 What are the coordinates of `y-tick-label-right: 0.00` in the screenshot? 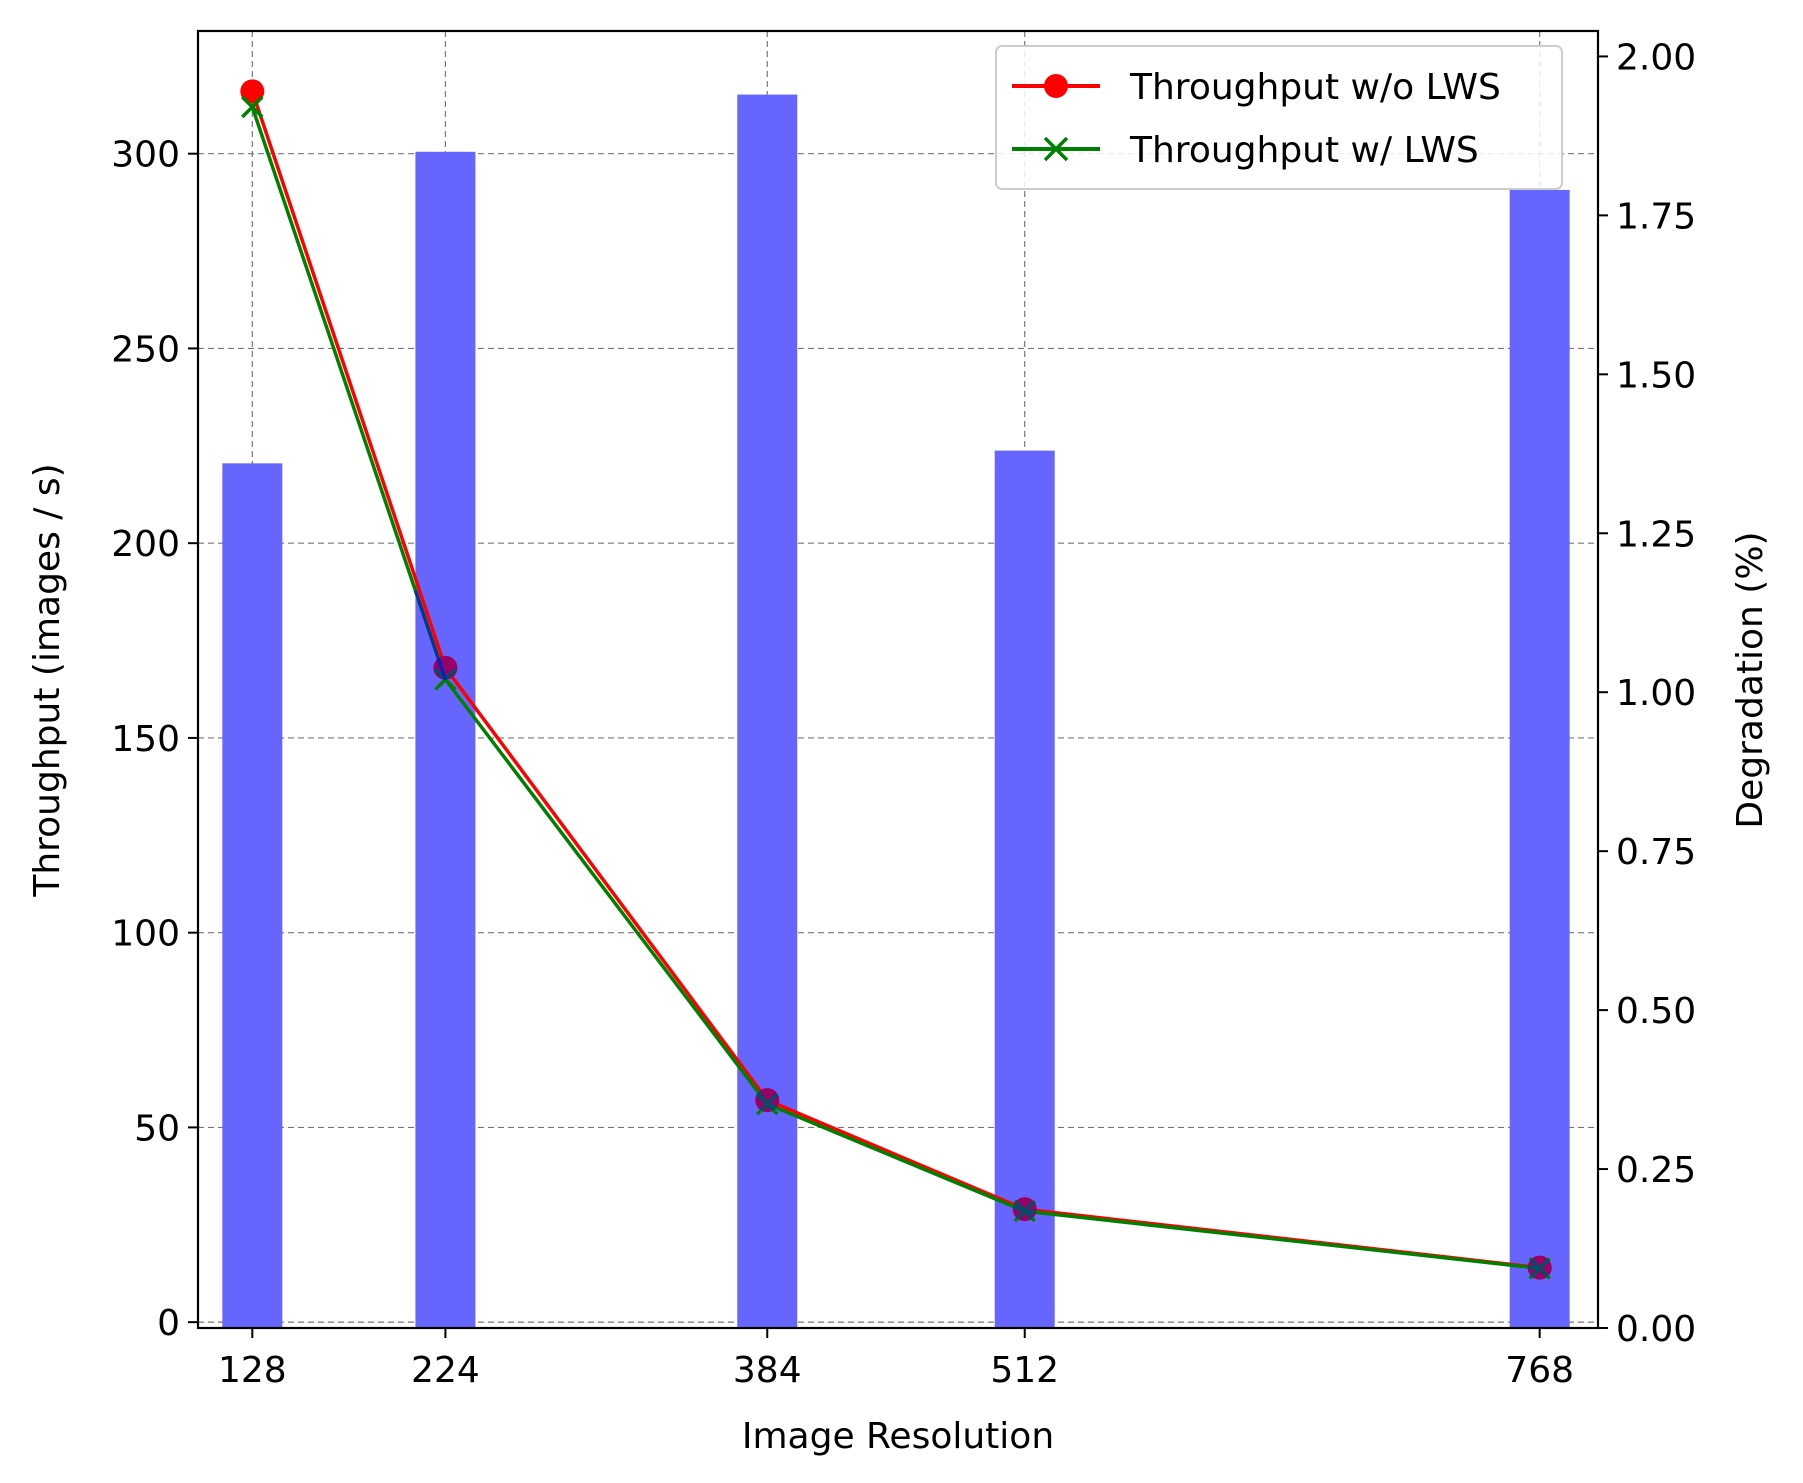 It's located at (1656, 1329).